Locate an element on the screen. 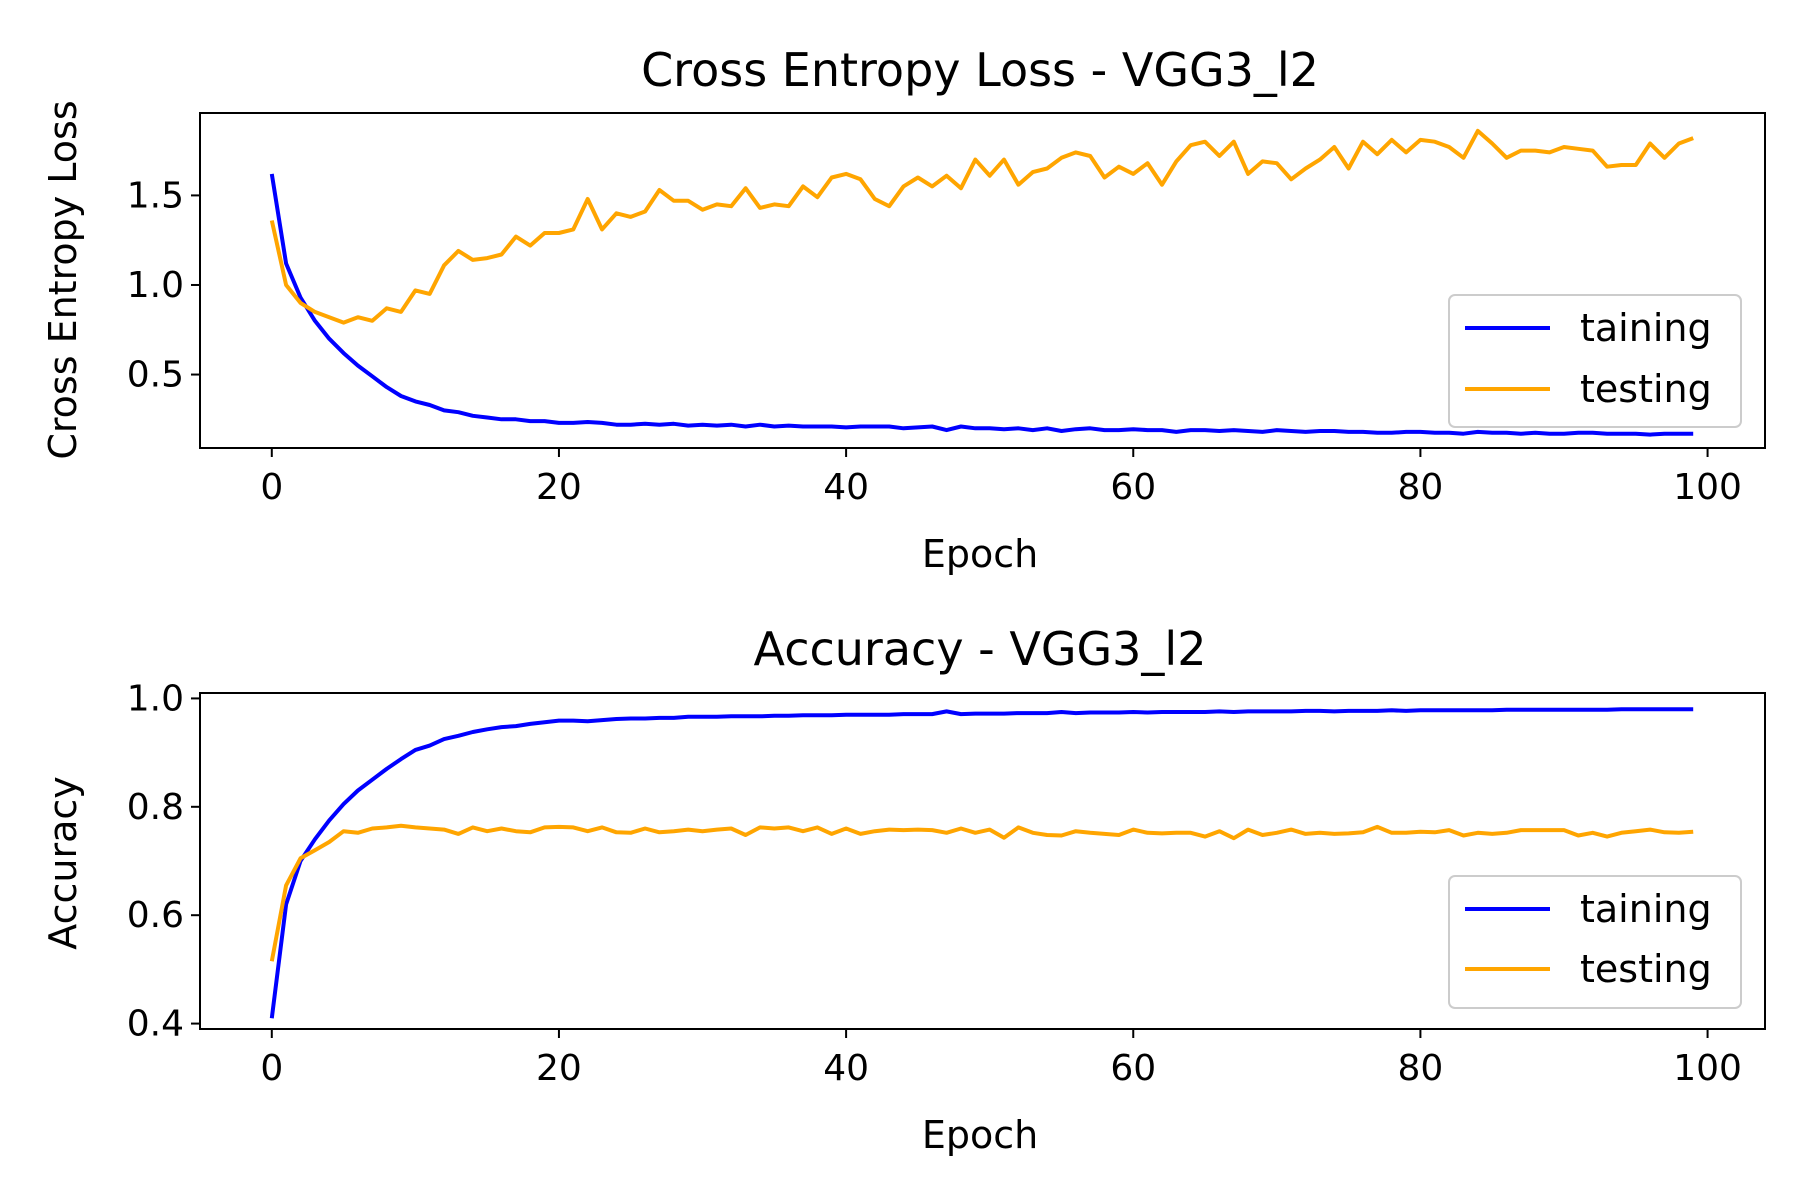 The image size is (1800, 1200). chart-title: Accuracy - VGG3_l2 is located at coordinates (980, 649).